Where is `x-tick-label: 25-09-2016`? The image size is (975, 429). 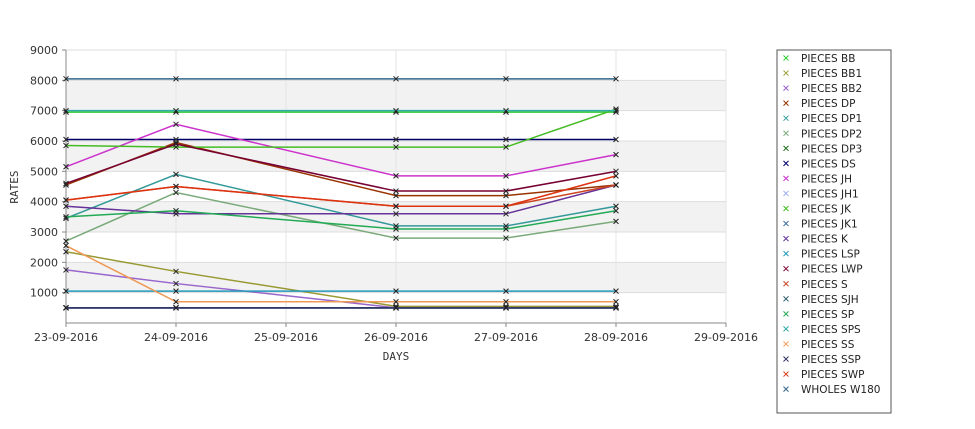
x-tick-label: 25-09-2016 is located at coordinates (286, 337).